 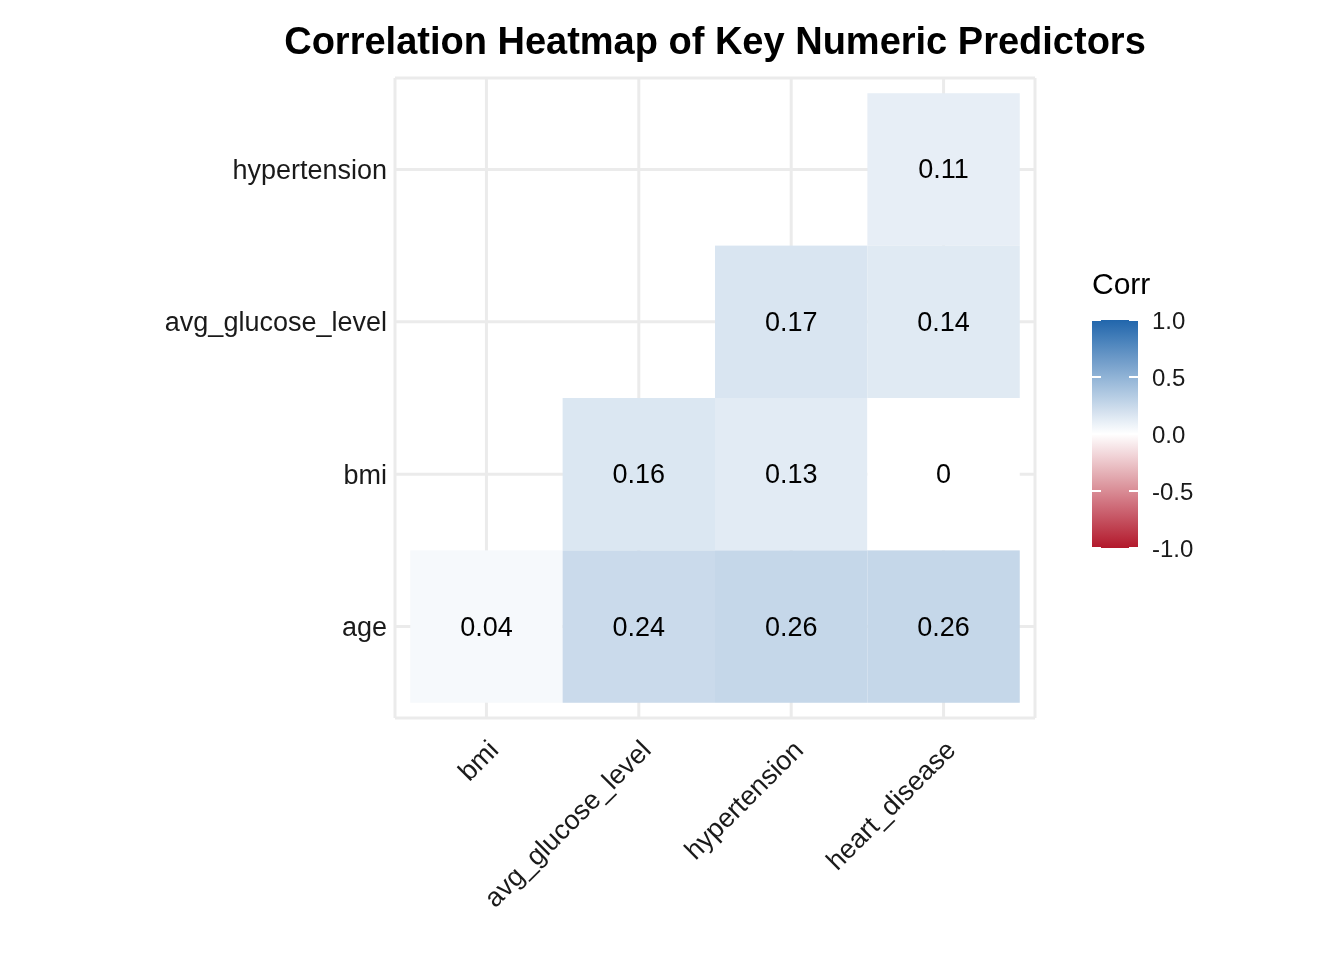 What do you see at coordinates (944, 474) in the screenshot?
I see `data-label: 0` at bounding box center [944, 474].